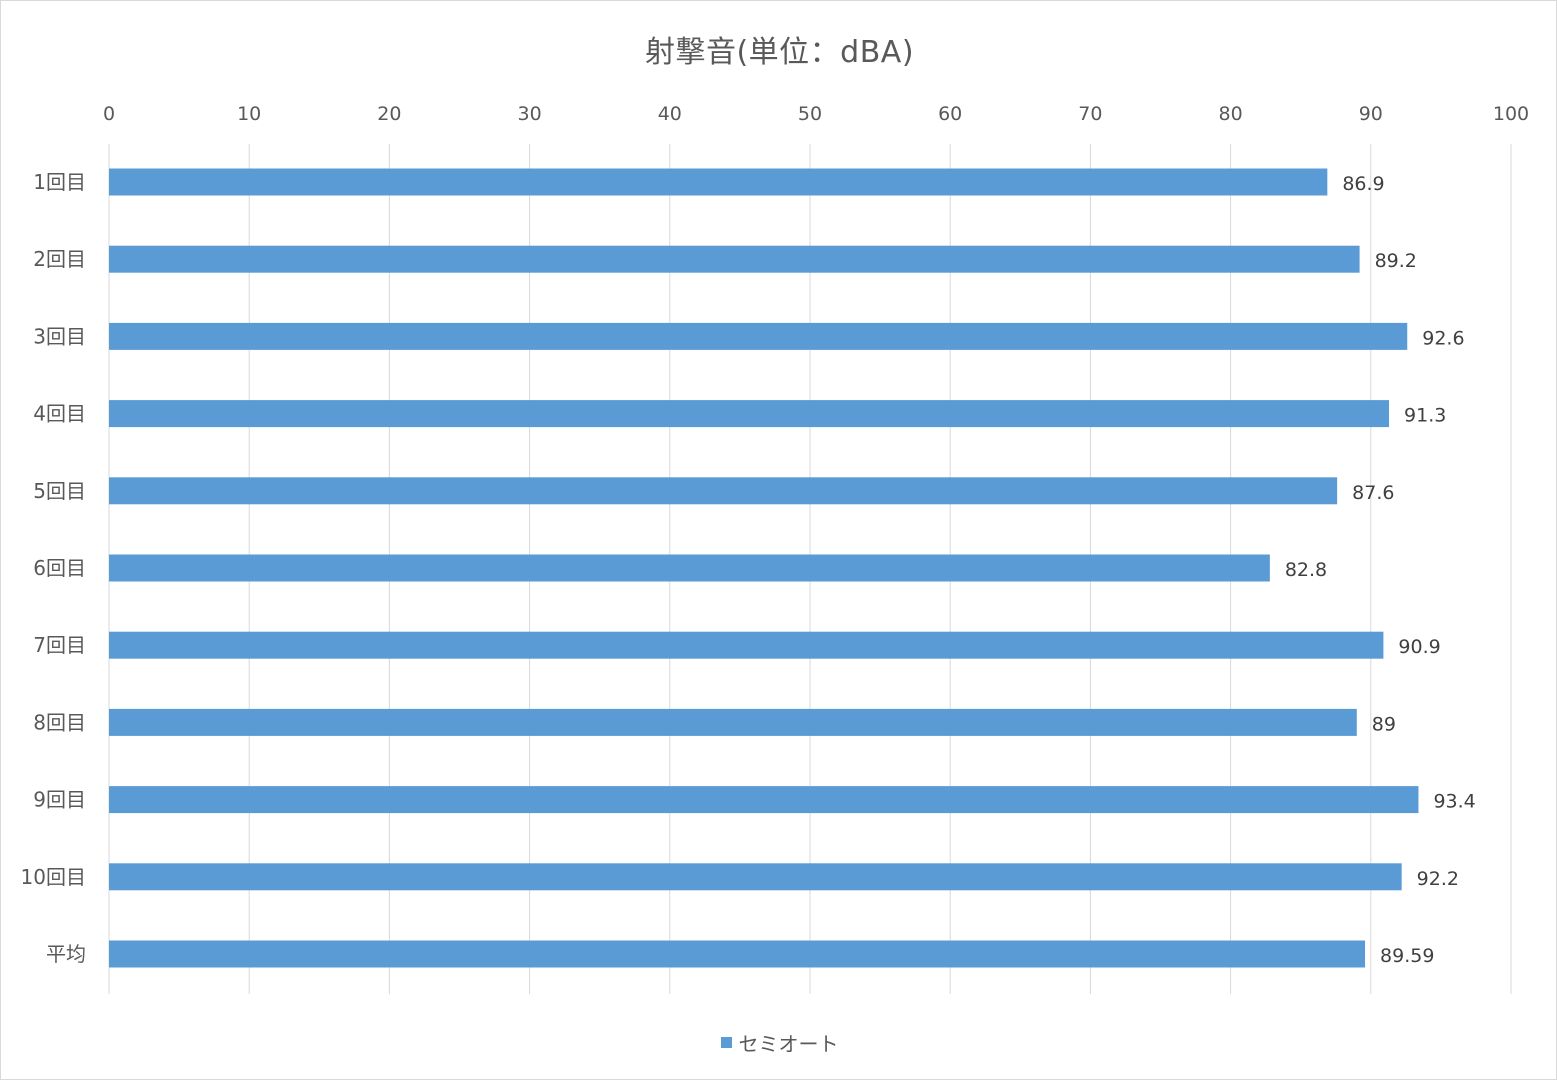 The width and height of the screenshot is (1557, 1081). What do you see at coordinates (810, 114) in the screenshot?
I see `x-tick-label: 50` at bounding box center [810, 114].